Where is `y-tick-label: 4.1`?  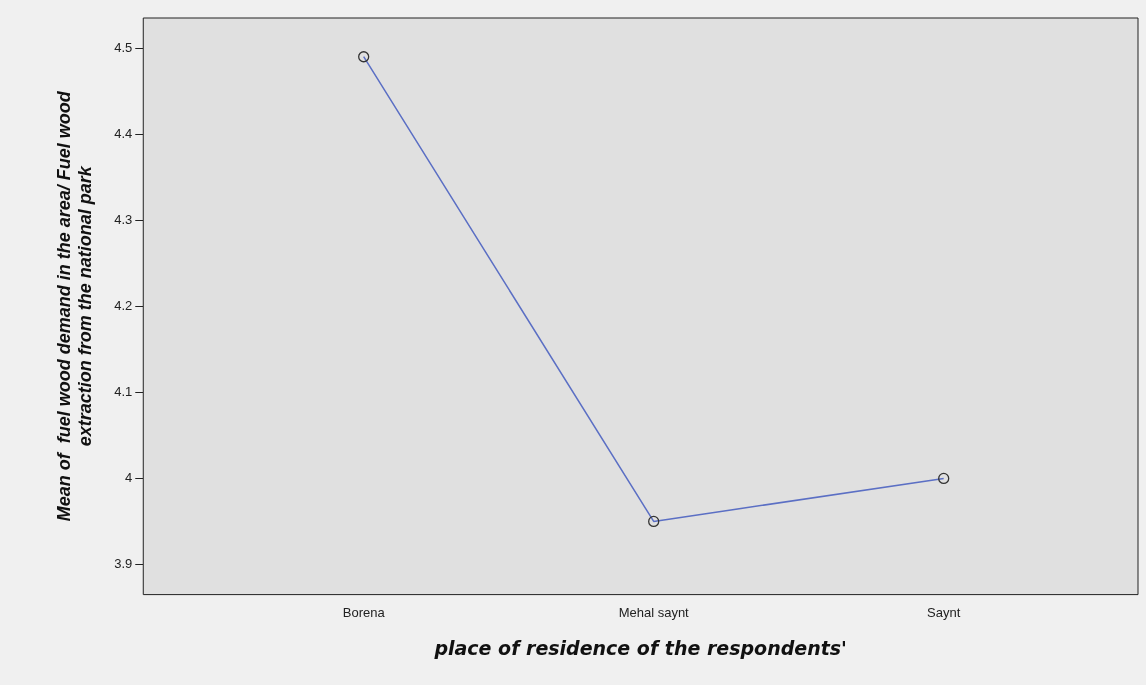 y-tick-label: 4.1 is located at coordinates (123, 391).